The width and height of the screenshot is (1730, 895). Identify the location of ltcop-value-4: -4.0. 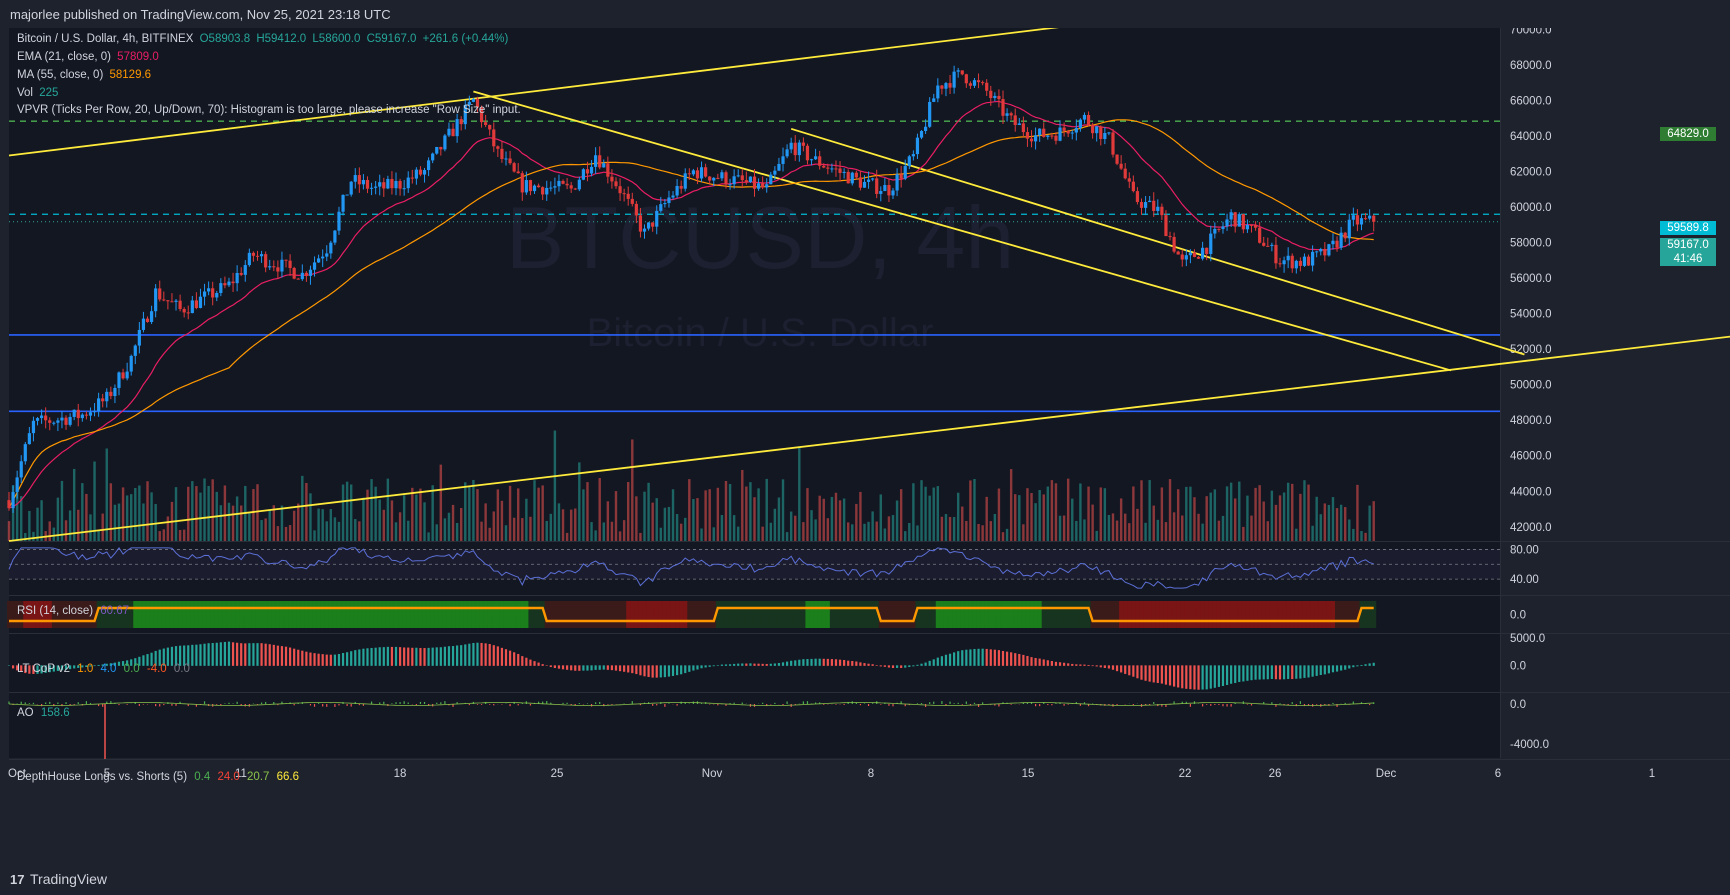
(156, 669).